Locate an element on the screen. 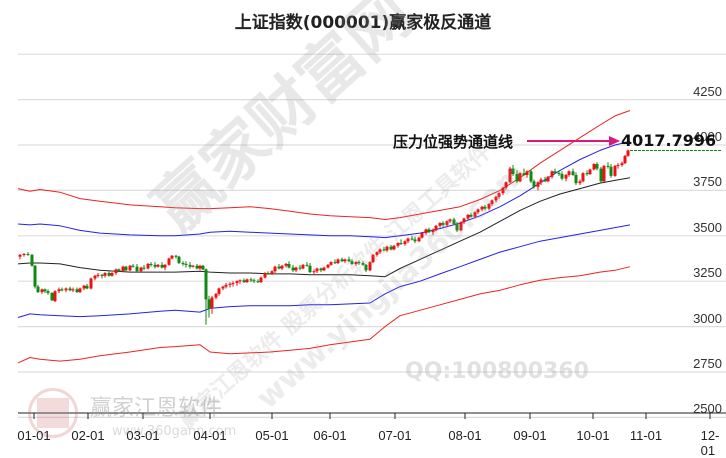 The width and height of the screenshot is (726, 458). y-tick-label: 4000 is located at coordinates (707, 136).